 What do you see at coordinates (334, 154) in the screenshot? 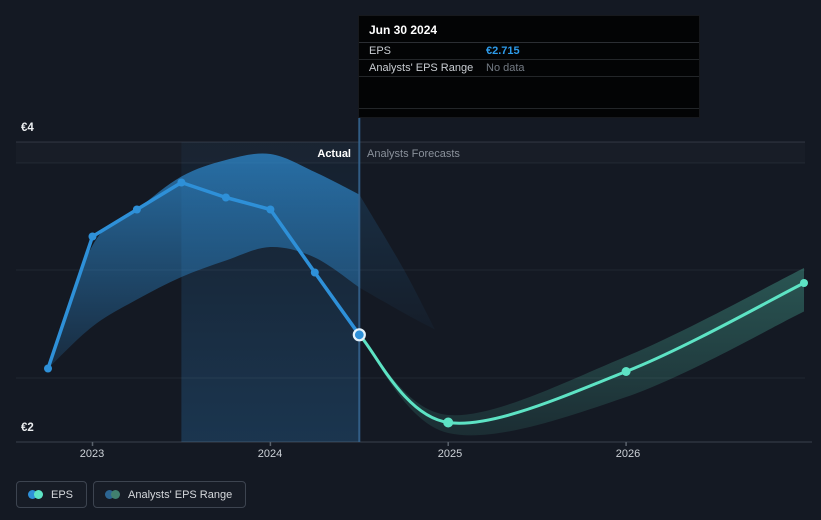
I see `section-label-actual: Actual` at bounding box center [334, 154].